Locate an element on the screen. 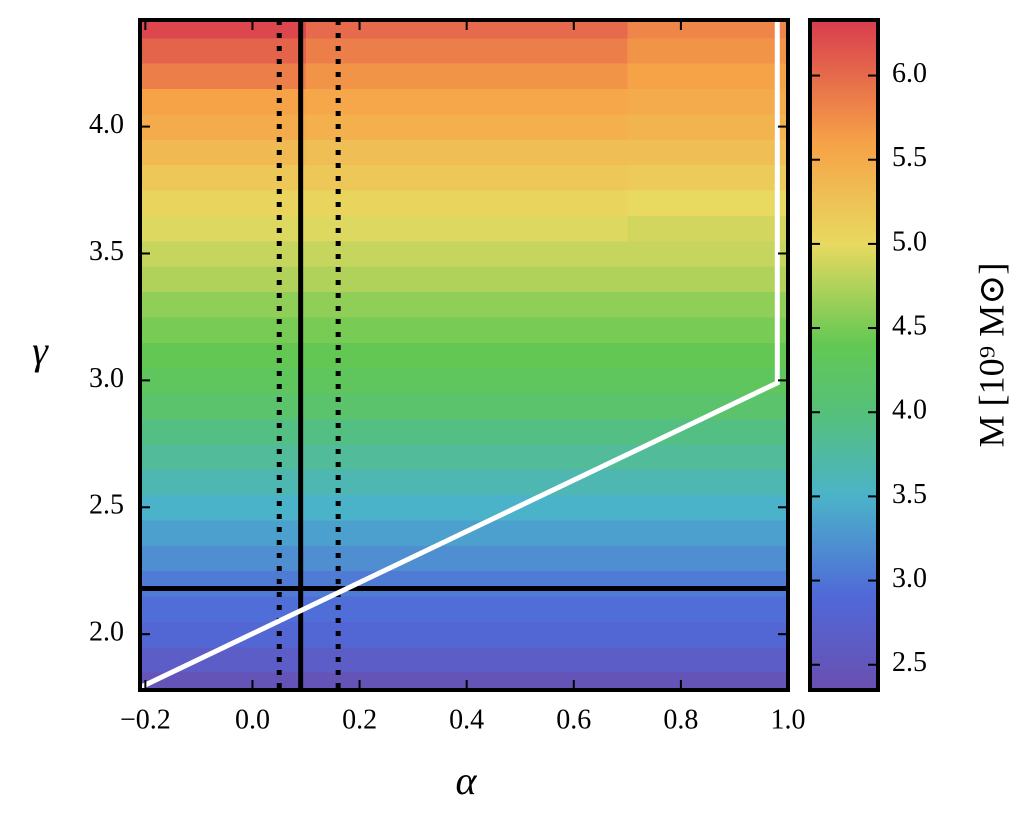  colorbar is located at coordinates (844, 355).